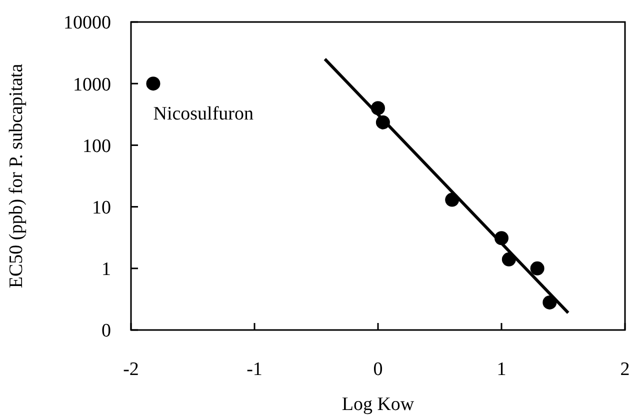 Image resolution: width=633 pixels, height=418 pixels. I want to click on y-tick-label: 10, so click(101, 207).